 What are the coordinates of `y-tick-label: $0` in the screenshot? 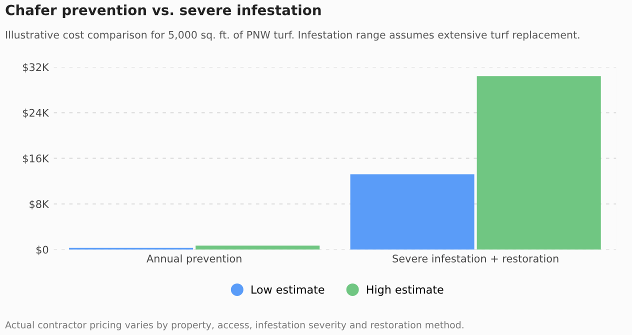 It's located at (42, 251).